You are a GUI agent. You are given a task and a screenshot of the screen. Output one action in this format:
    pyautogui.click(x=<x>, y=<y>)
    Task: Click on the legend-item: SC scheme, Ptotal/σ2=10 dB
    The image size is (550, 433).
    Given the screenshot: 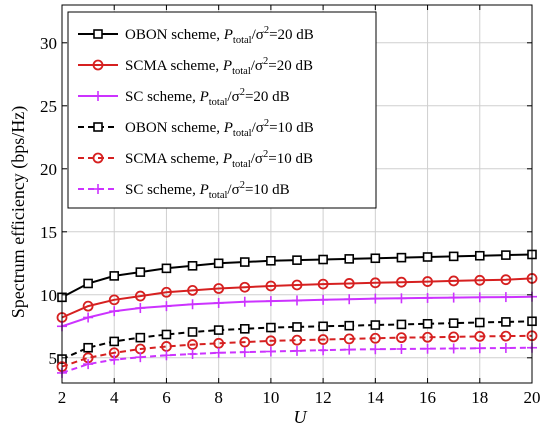 What is the action you would take?
    pyautogui.click(x=184, y=190)
    